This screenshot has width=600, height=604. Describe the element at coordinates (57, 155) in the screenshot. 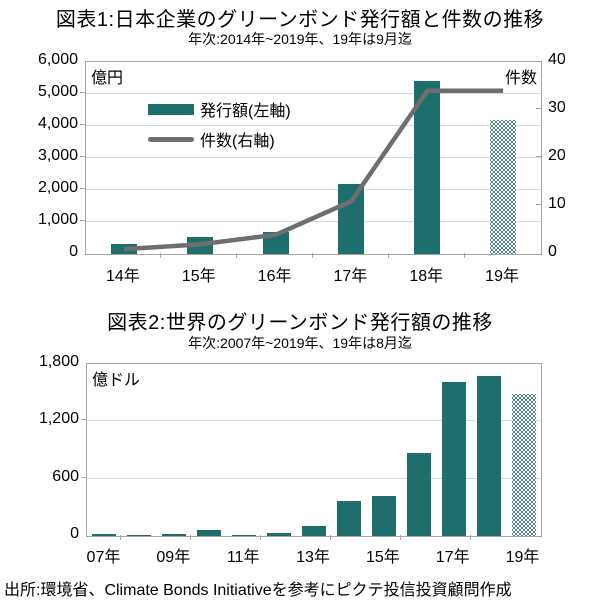

I see `y-axis-label: 3,000` at that location.